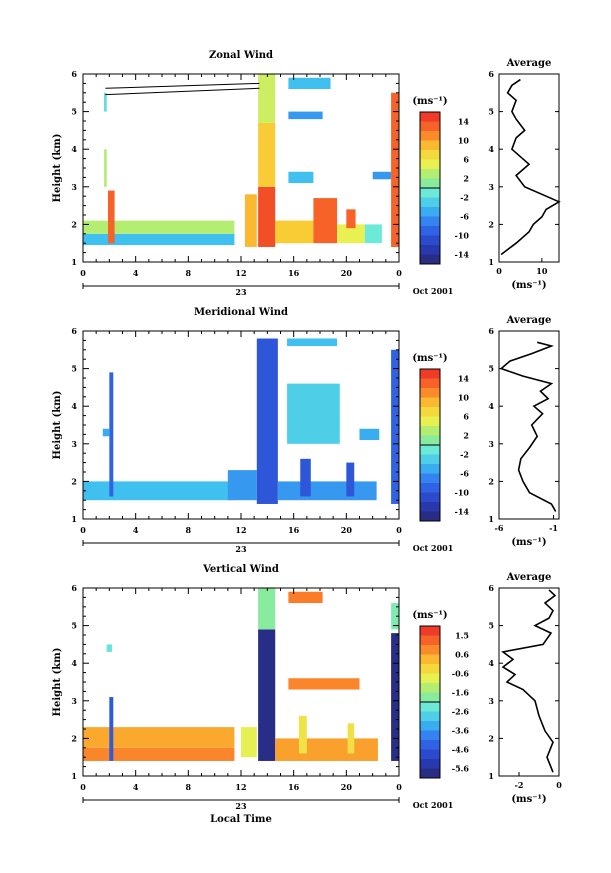  Describe the element at coordinates (462, 655) in the screenshot. I see `colorbar-tick-label: 0.6` at that location.